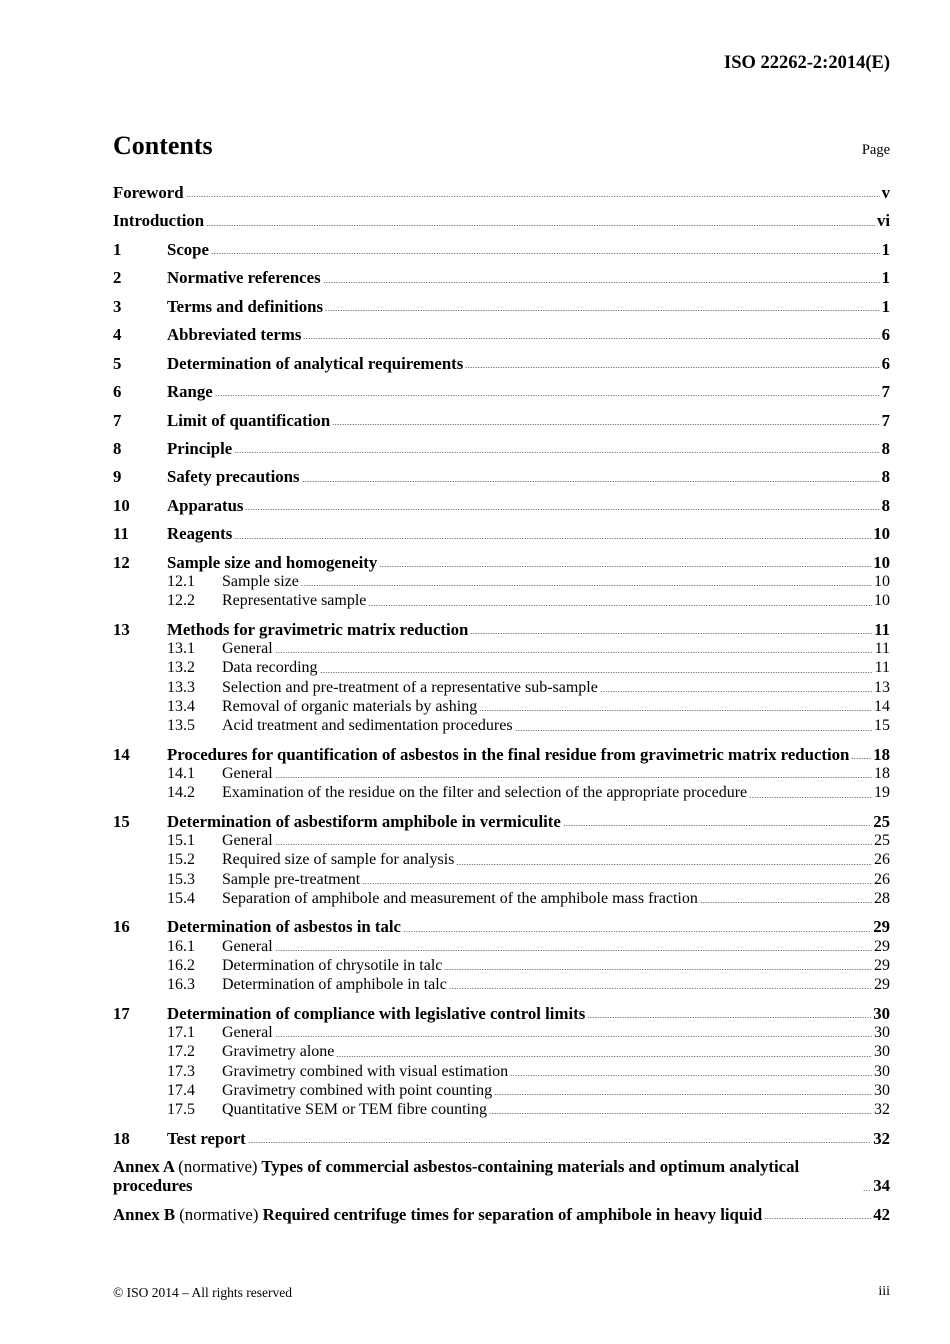 The image size is (950, 1344). Describe the element at coordinates (885, 392) in the screenshot. I see `entry-page: 7` at that location.